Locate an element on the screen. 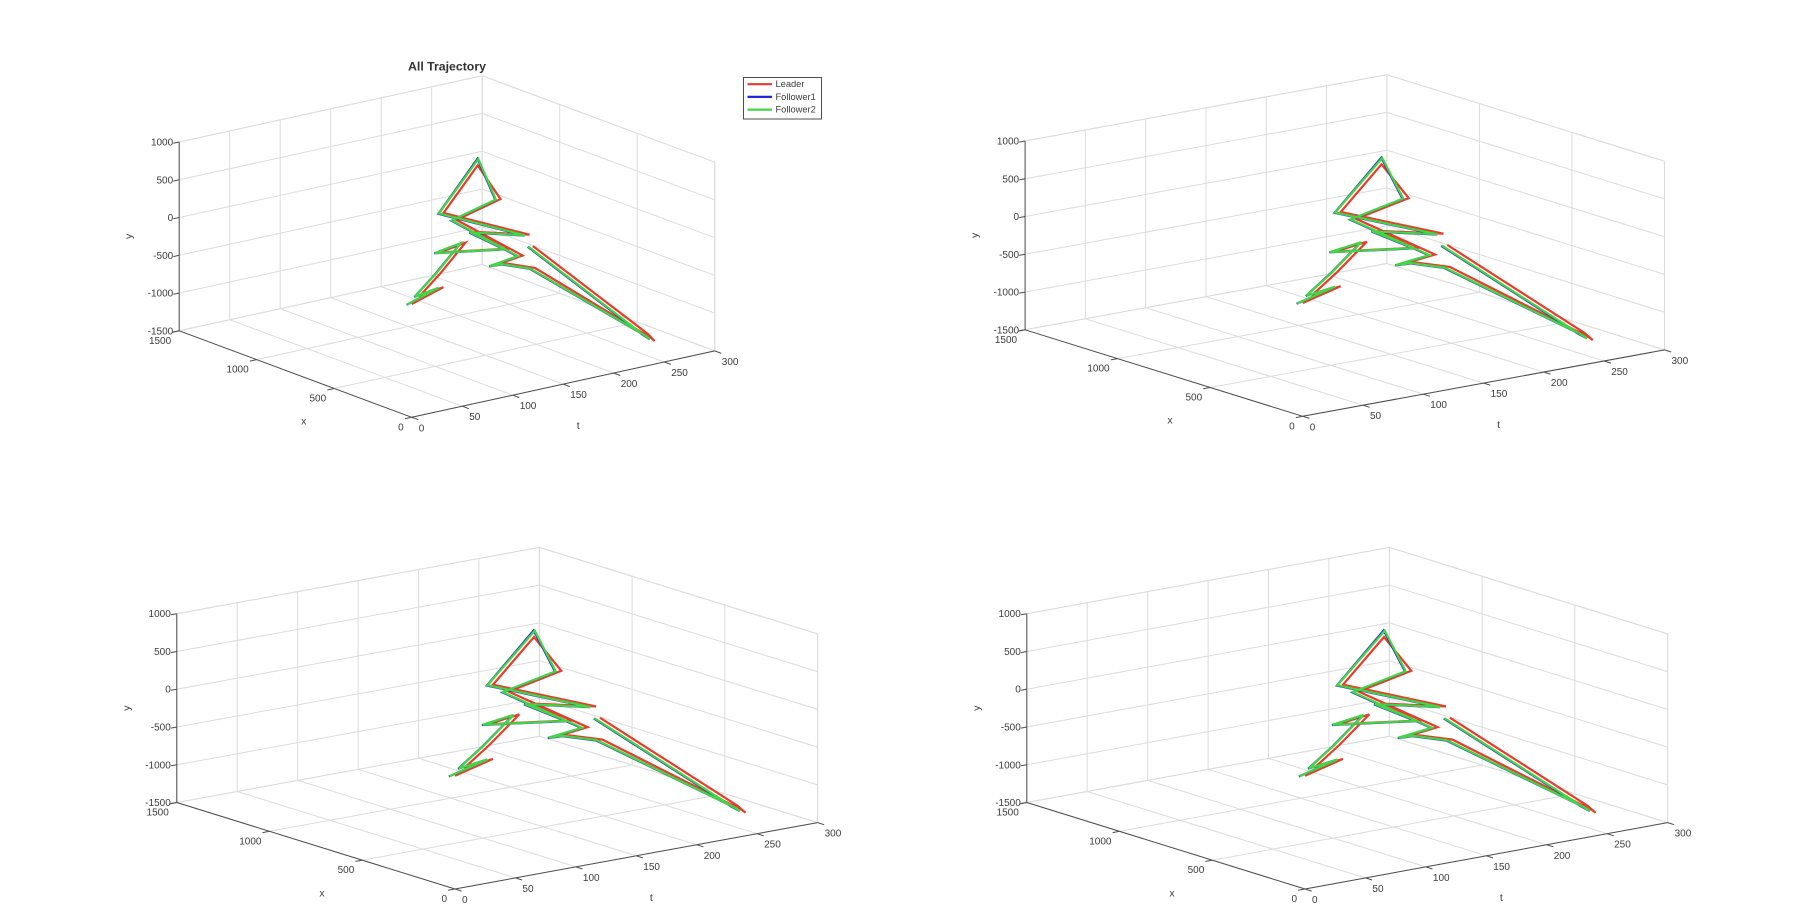 The width and height of the screenshot is (1806, 920). tick-label-x-500: 500 is located at coordinates (318, 399).